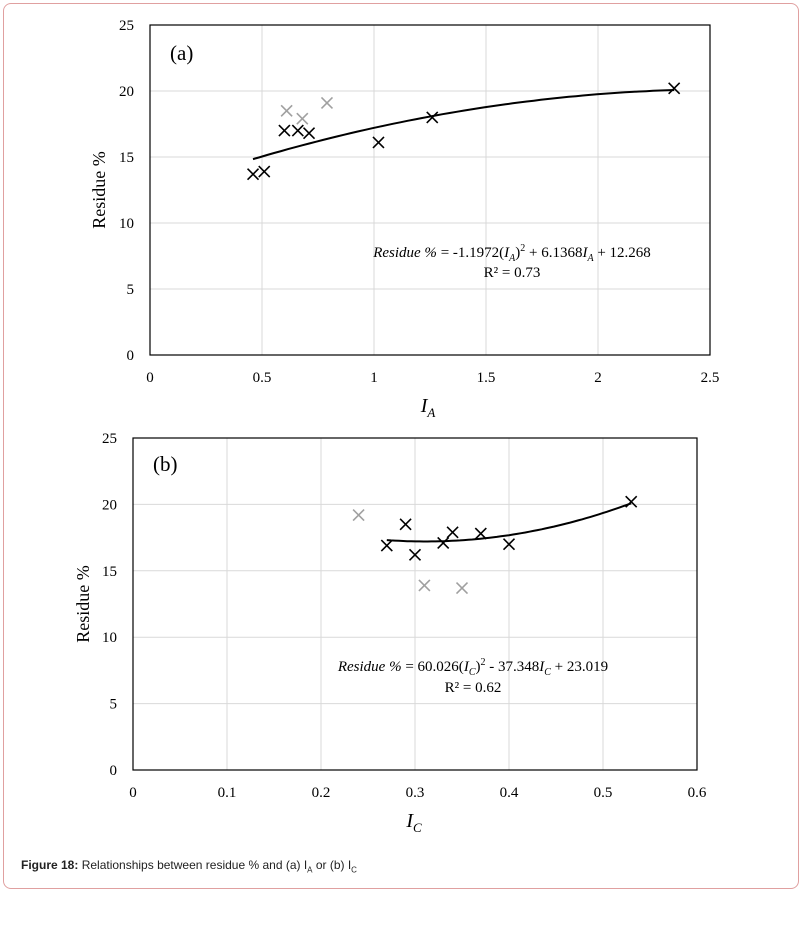 The height and width of the screenshot is (928, 812). I want to click on x-axis-title: IC, so click(413, 822).